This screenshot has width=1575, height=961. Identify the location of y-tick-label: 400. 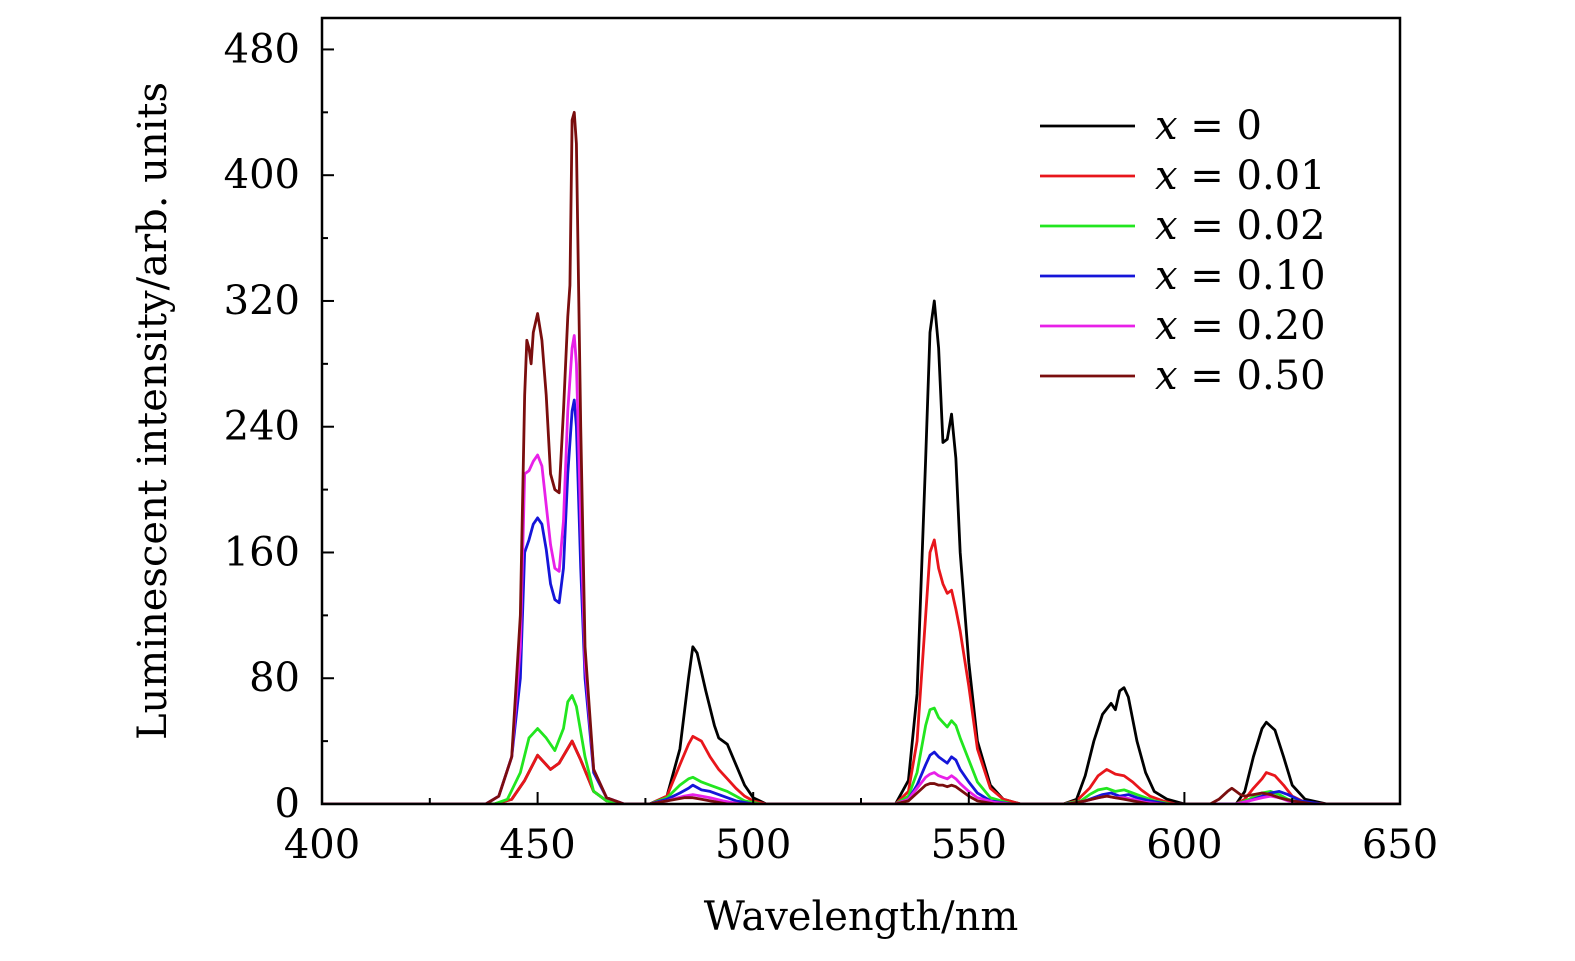
(262, 175).